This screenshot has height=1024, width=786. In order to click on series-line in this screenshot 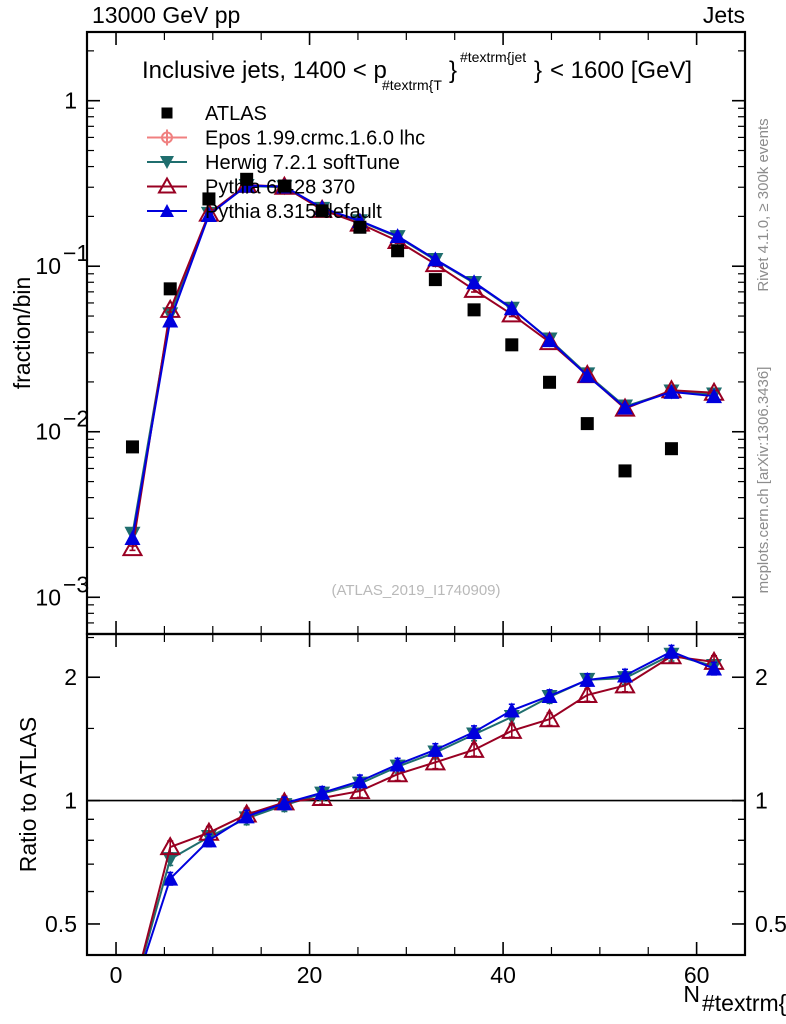, I will do `click(442, 756)`.